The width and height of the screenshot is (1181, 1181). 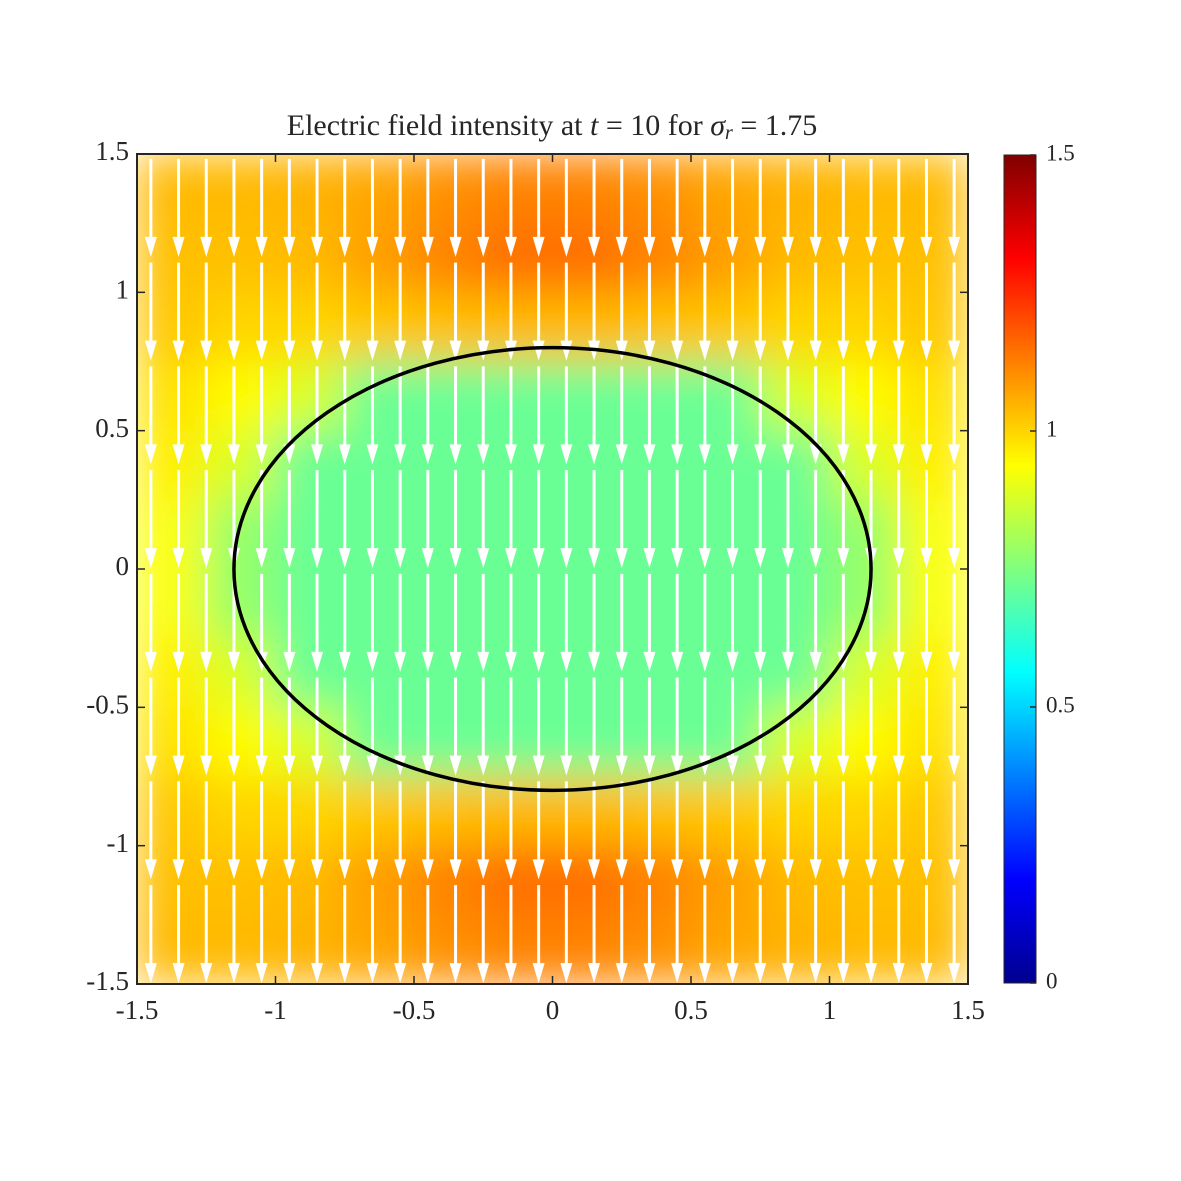 What do you see at coordinates (107, 981) in the screenshot?
I see `y-tick-label: -1.5` at bounding box center [107, 981].